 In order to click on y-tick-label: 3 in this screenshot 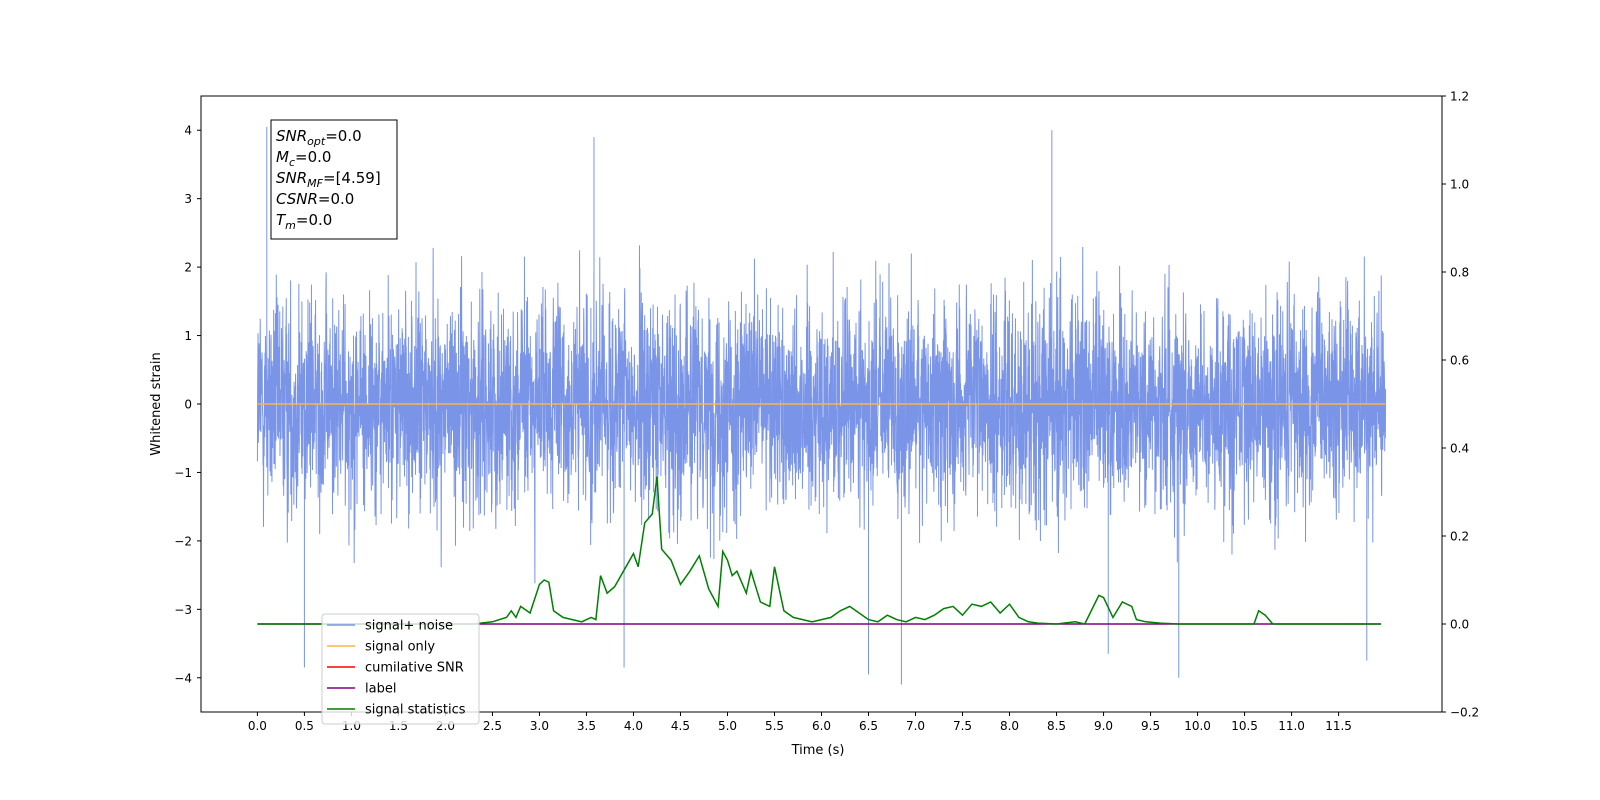, I will do `click(188, 199)`.